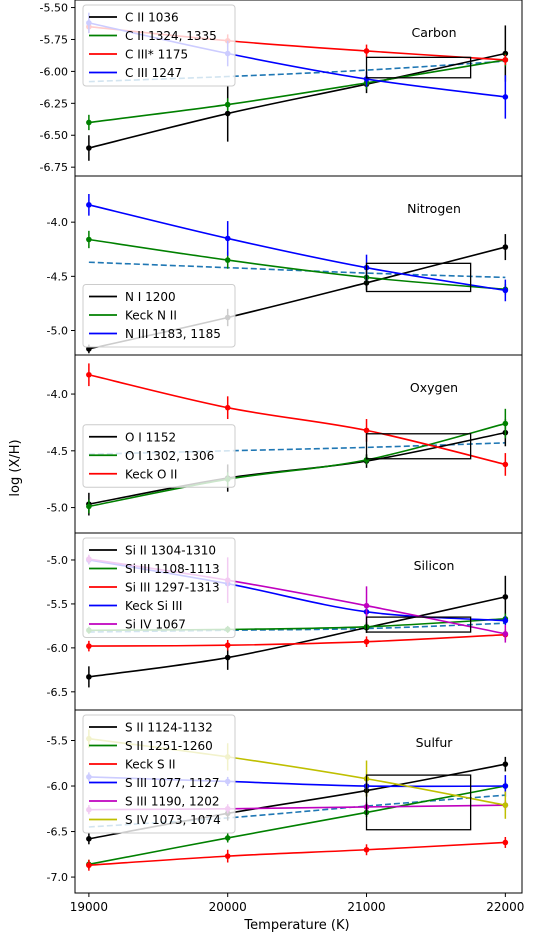  Describe the element at coordinates (54, 103) in the screenshot. I see `y-tick-label: -6.25` at that location.